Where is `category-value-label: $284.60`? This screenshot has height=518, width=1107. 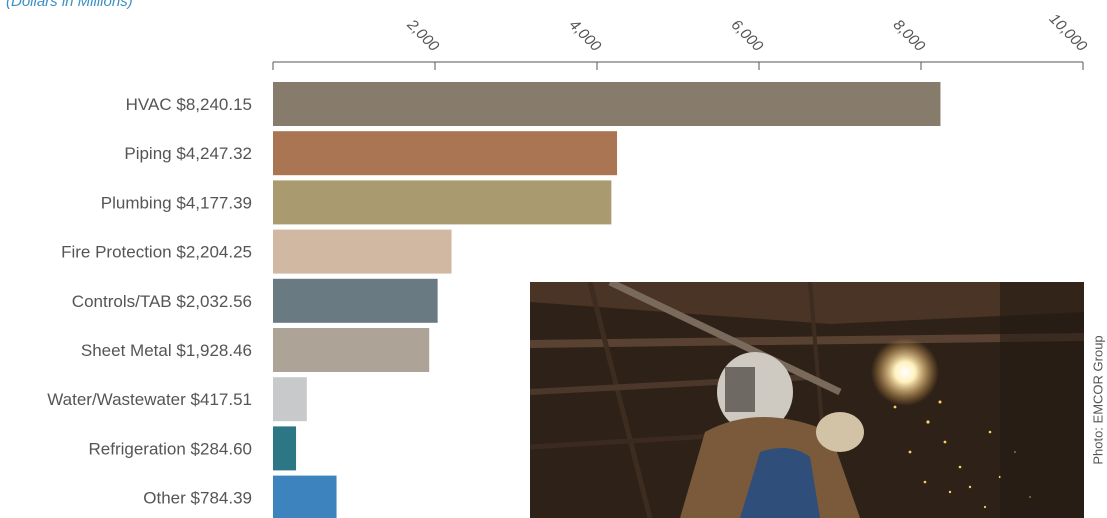
category-value-label: $284.60 is located at coordinates (221, 448).